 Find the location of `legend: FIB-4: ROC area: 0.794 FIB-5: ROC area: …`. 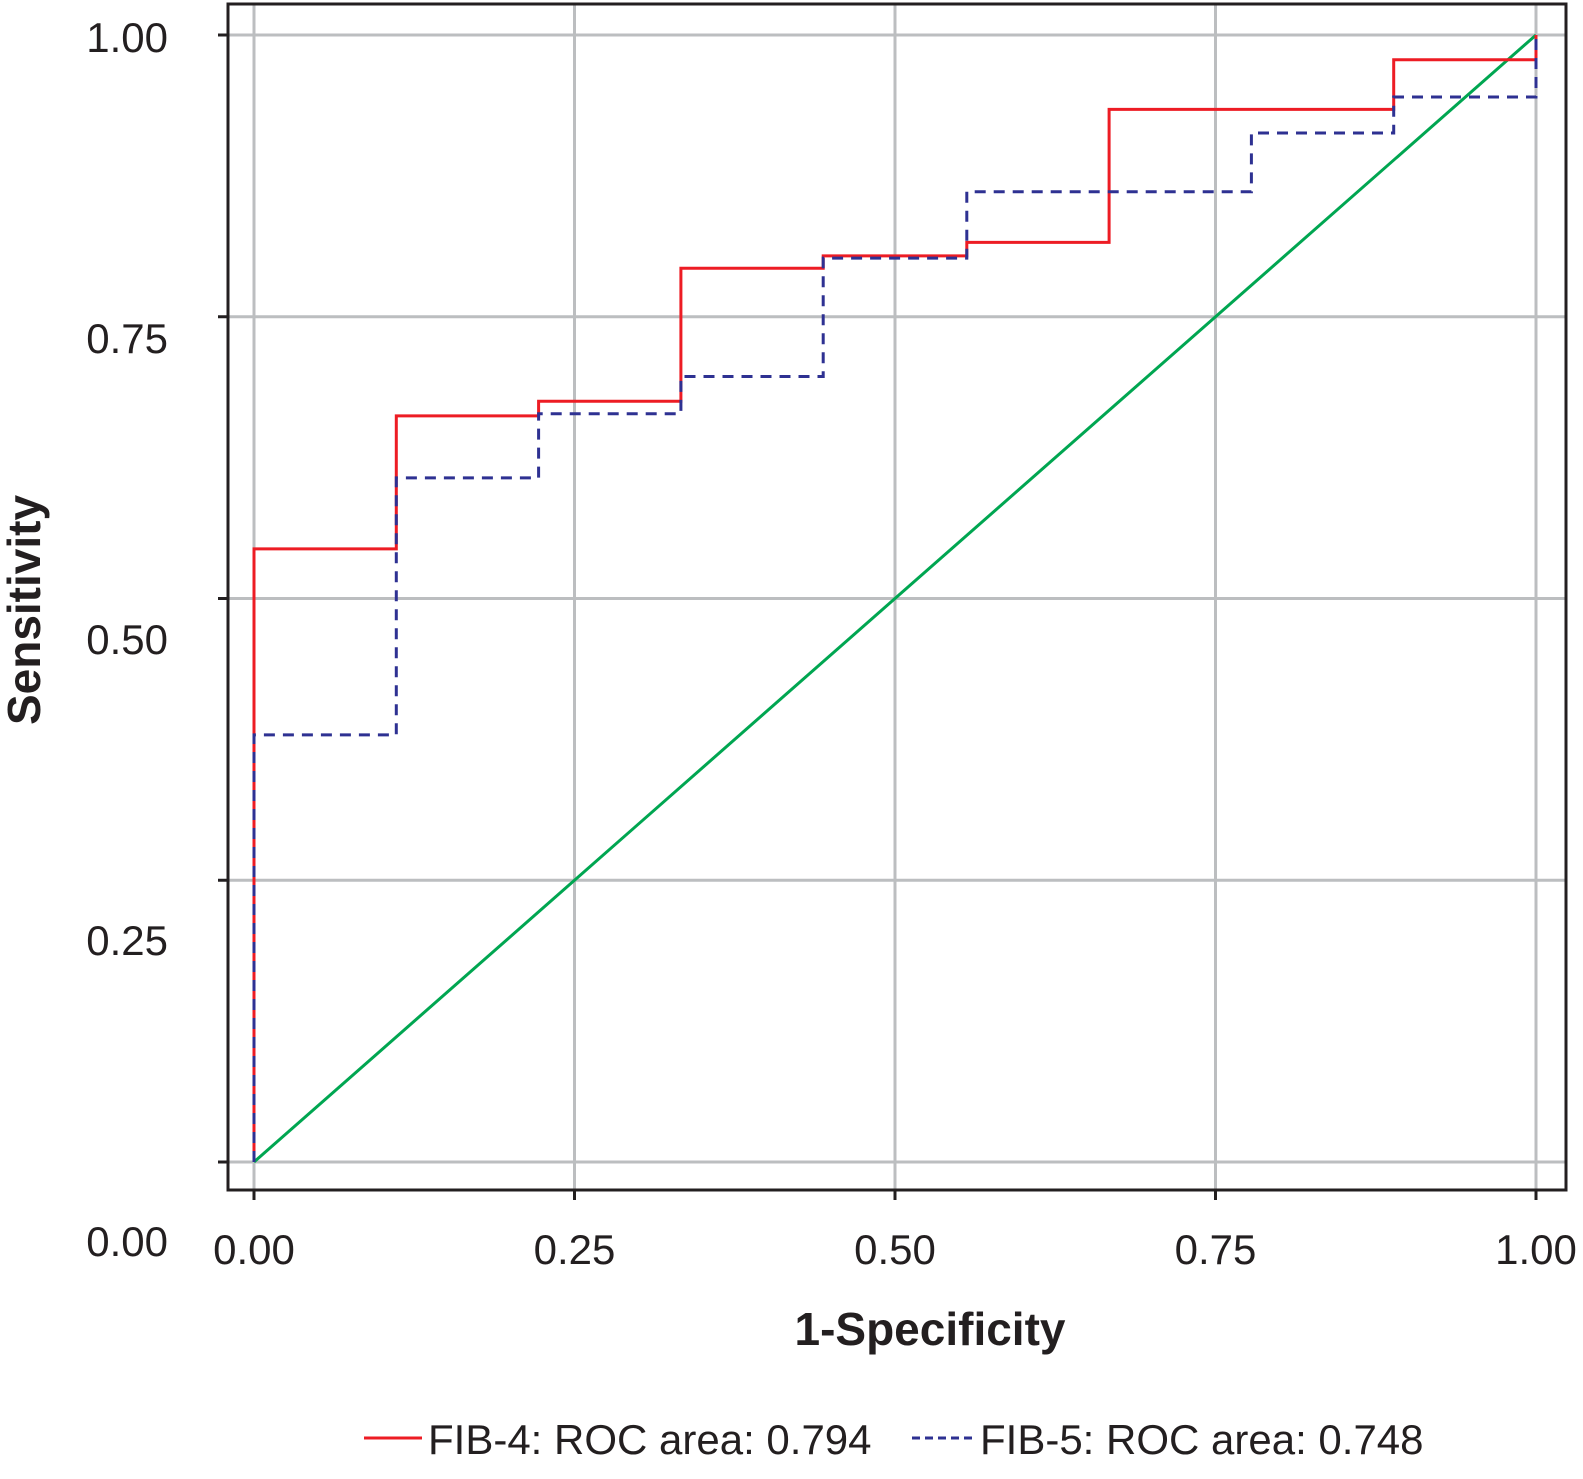

legend: FIB-4: ROC area: 0.794 FIB-5: ROC area: … is located at coordinates (894, 1439).